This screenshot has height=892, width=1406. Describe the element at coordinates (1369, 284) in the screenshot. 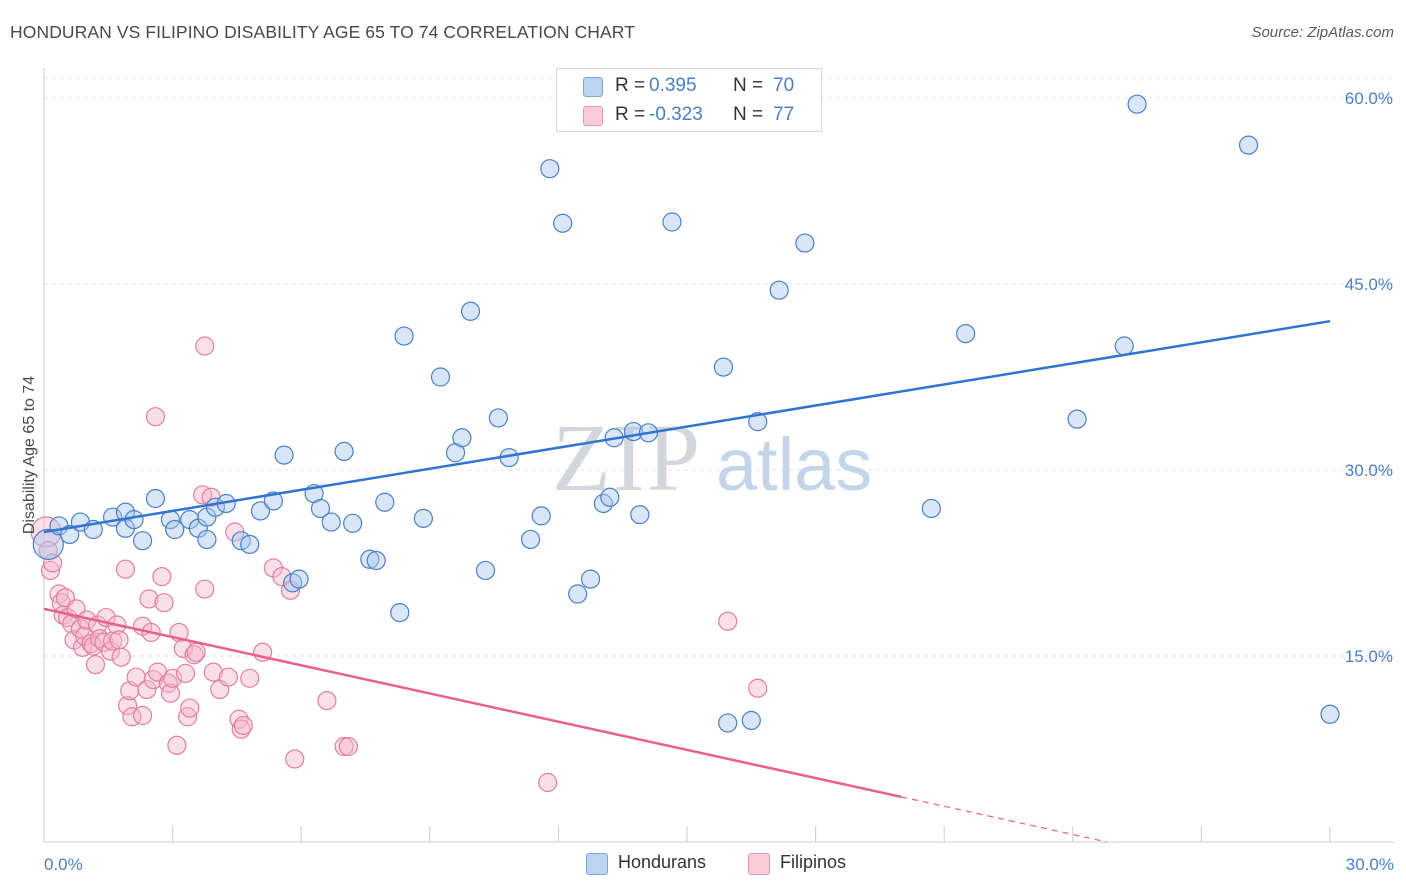

I see `y-tick-label: 45.0%` at that location.